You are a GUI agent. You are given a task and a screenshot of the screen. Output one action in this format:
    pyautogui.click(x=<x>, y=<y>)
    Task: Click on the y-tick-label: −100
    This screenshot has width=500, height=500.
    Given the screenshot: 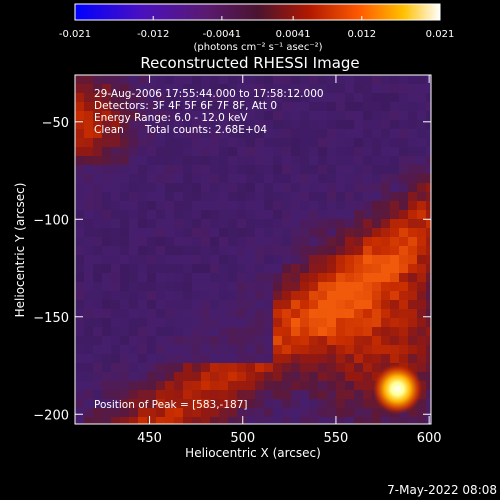 What is the action you would take?
    pyautogui.click(x=51, y=220)
    